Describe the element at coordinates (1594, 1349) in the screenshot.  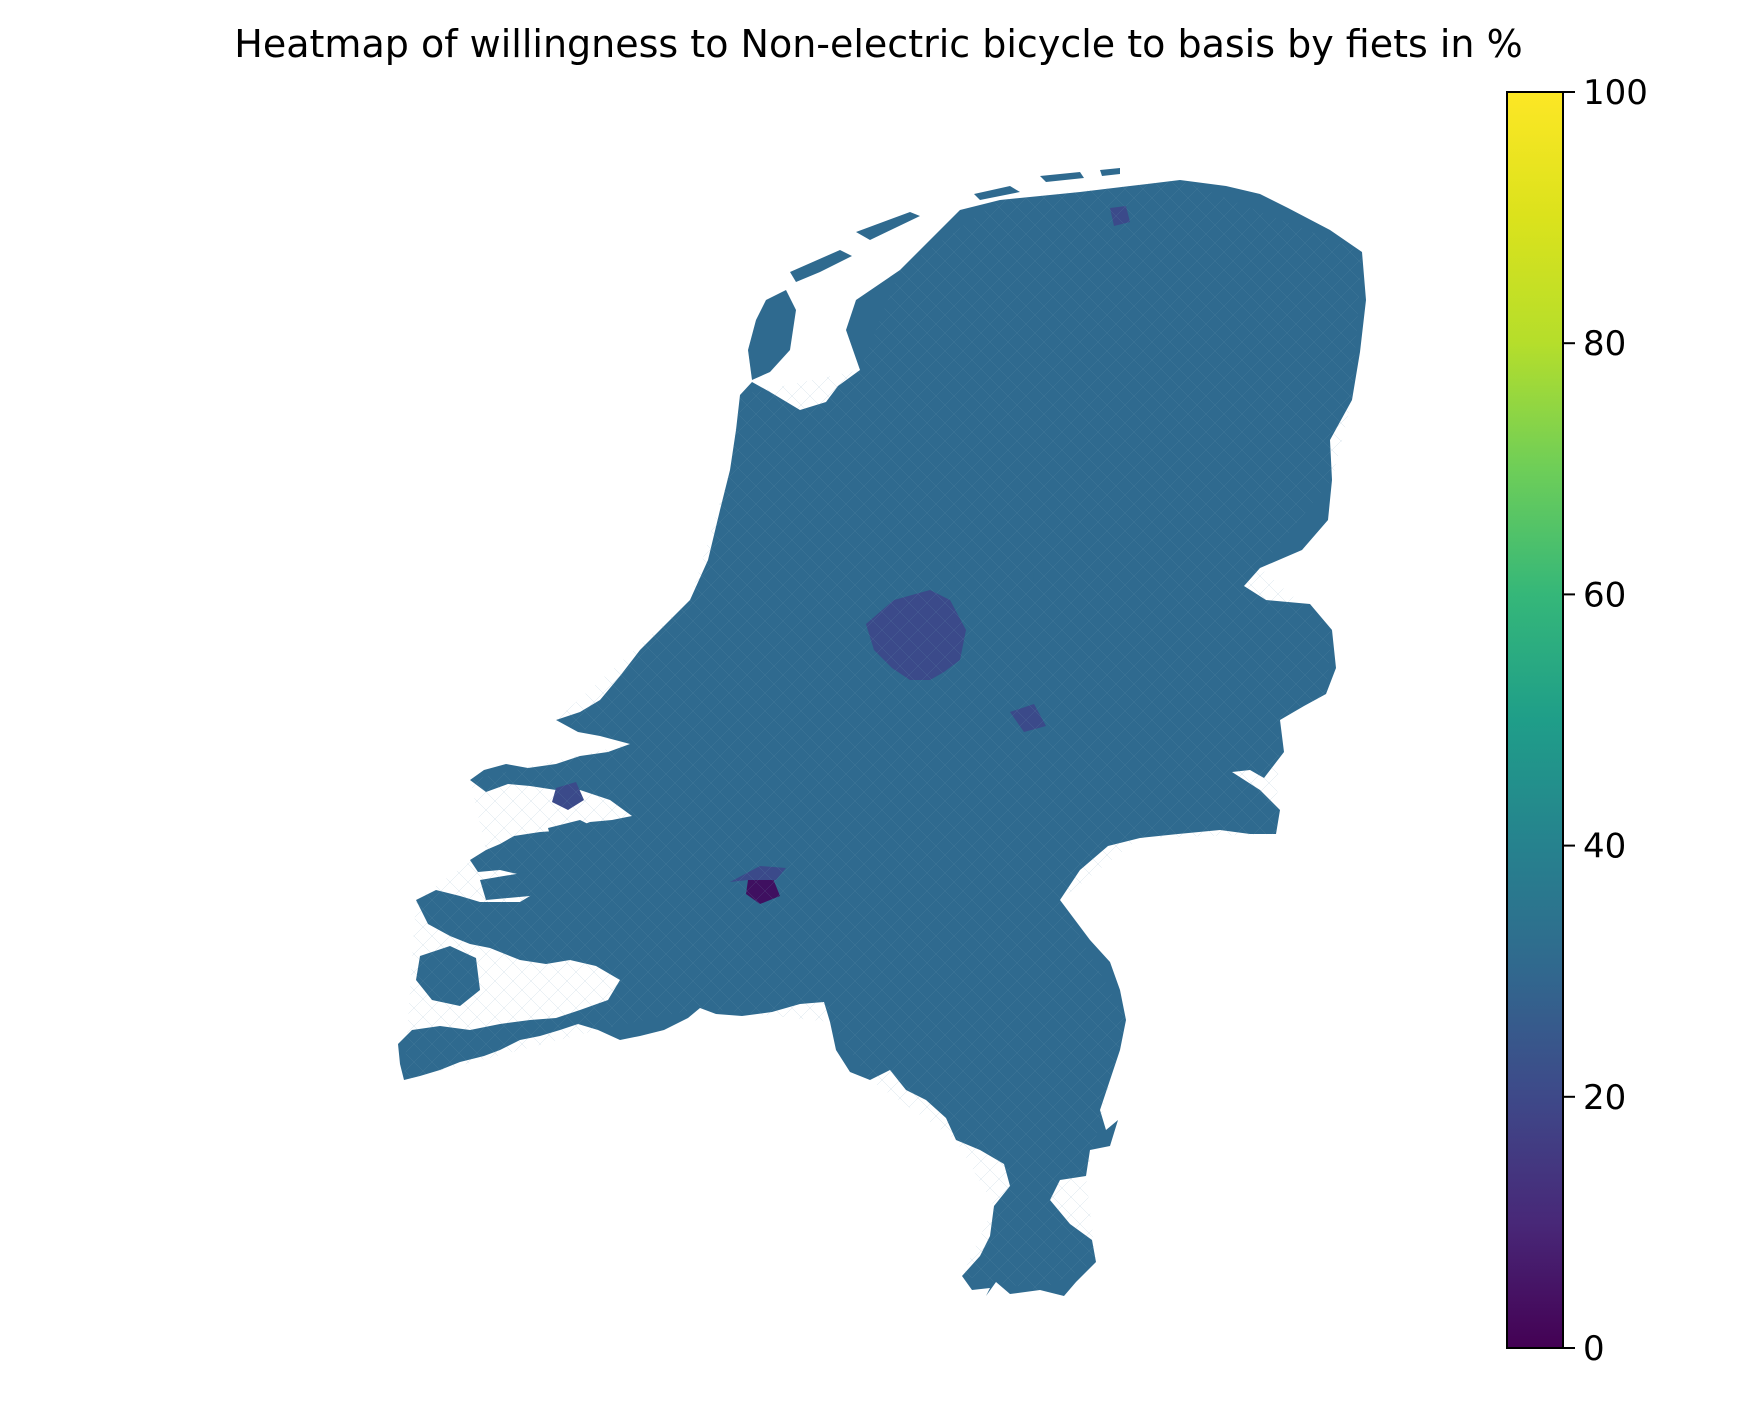
I see `colorbar-tick-label: 0` at that location.